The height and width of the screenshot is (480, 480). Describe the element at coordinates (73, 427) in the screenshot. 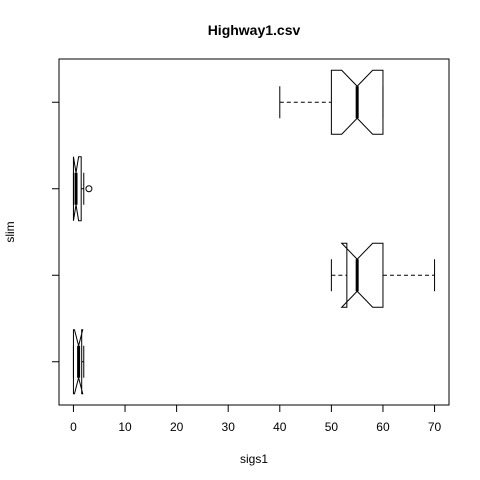

I see `x-tick-label: 0` at that location.